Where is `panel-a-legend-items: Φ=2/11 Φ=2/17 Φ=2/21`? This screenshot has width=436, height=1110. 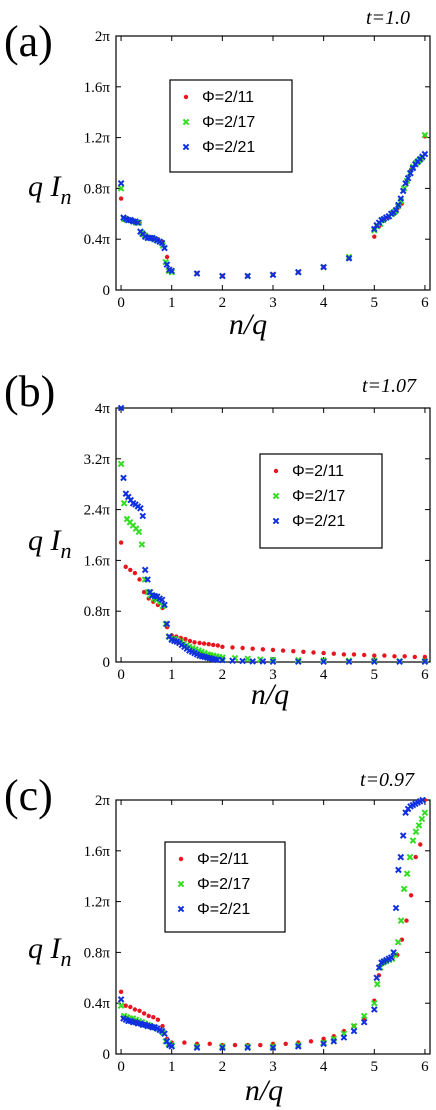 panel-a-legend-items: Φ=2/11 Φ=2/17 Φ=2/21 is located at coordinates (218, 122).